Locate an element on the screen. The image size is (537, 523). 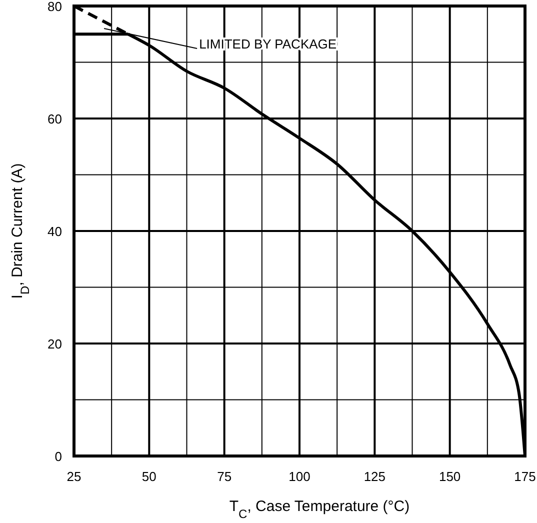
y-tick-label: 20 is located at coordinates (55, 344).